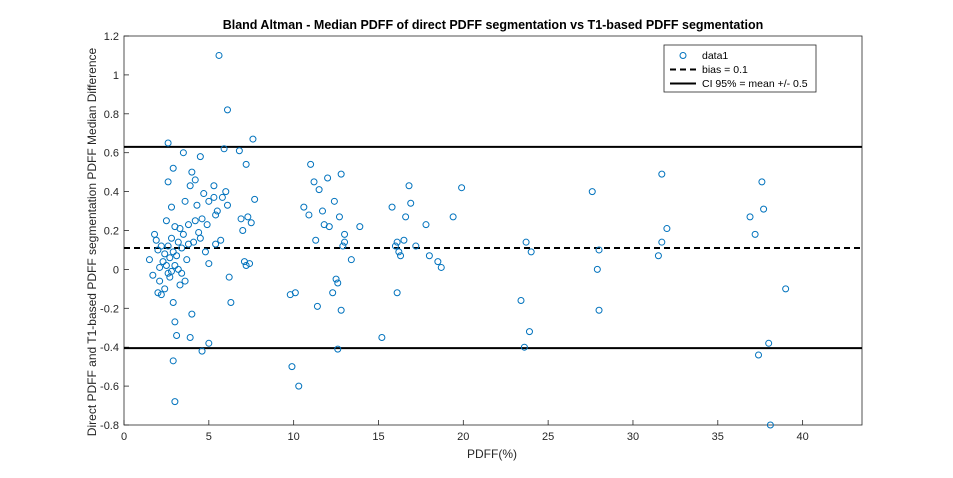 The width and height of the screenshot is (953, 478). I want to click on x-tick-label: 30, so click(633, 437).